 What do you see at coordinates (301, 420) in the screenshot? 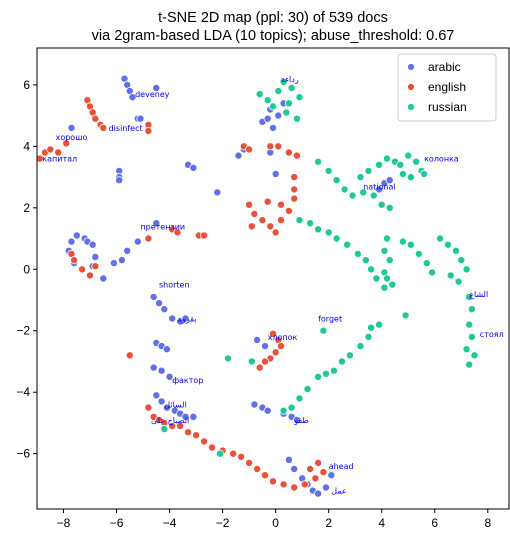
I see `annotation-label: ﻃﻘﻮ` at bounding box center [301, 420].